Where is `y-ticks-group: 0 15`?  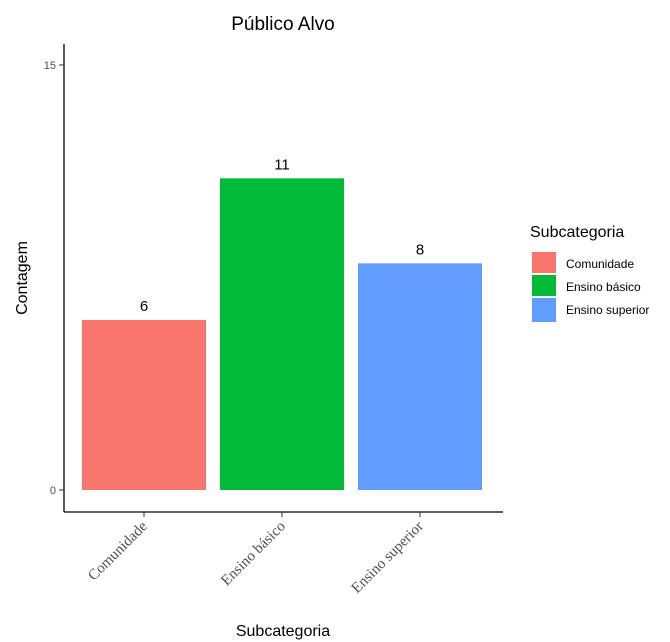
y-ticks-group: 0 15 is located at coordinates (54, 278).